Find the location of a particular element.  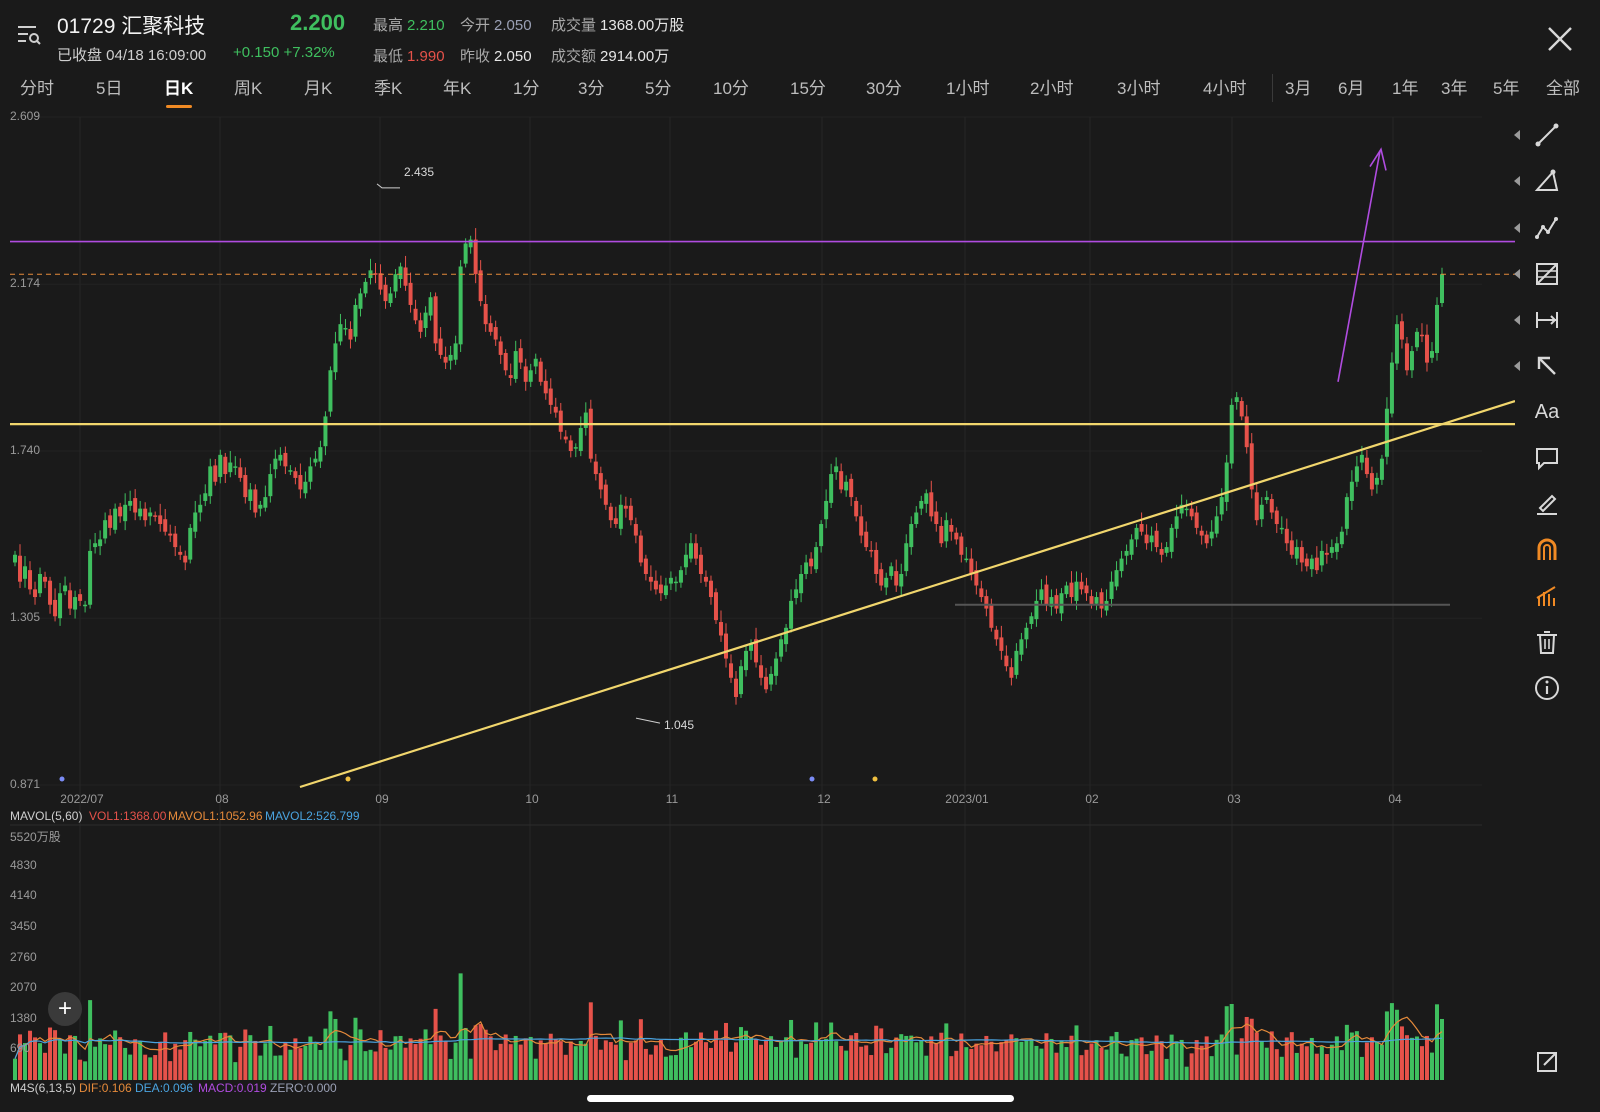

fib-tool-icon is located at coordinates (1539, 274).